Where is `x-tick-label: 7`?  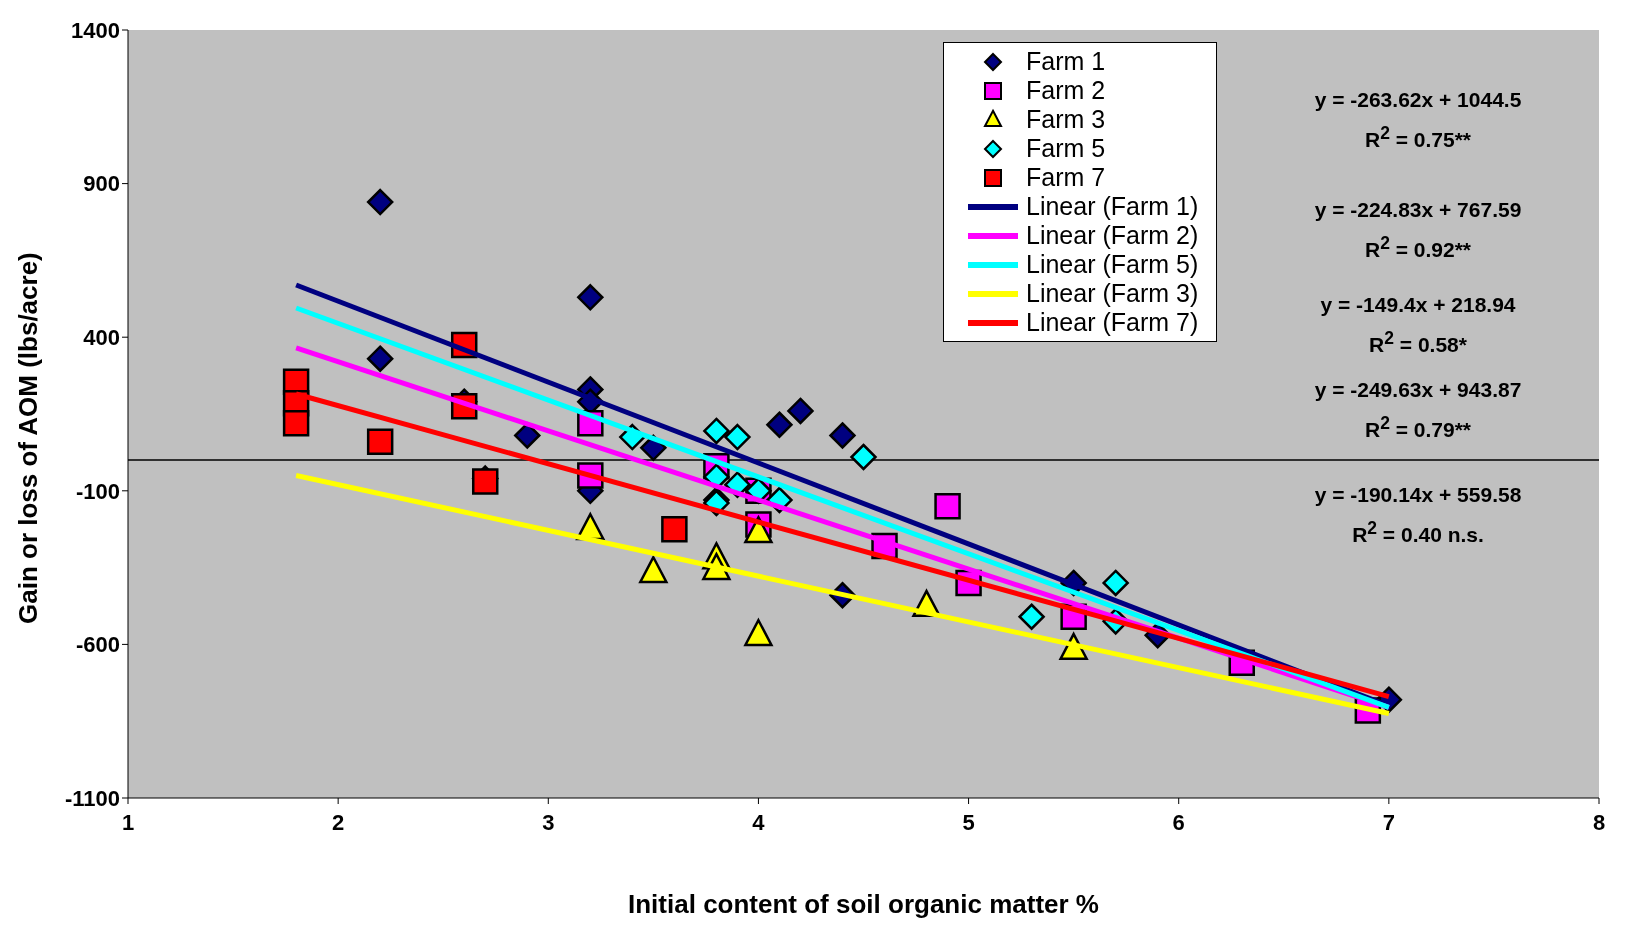 x-tick-label: 7 is located at coordinates (1388, 822).